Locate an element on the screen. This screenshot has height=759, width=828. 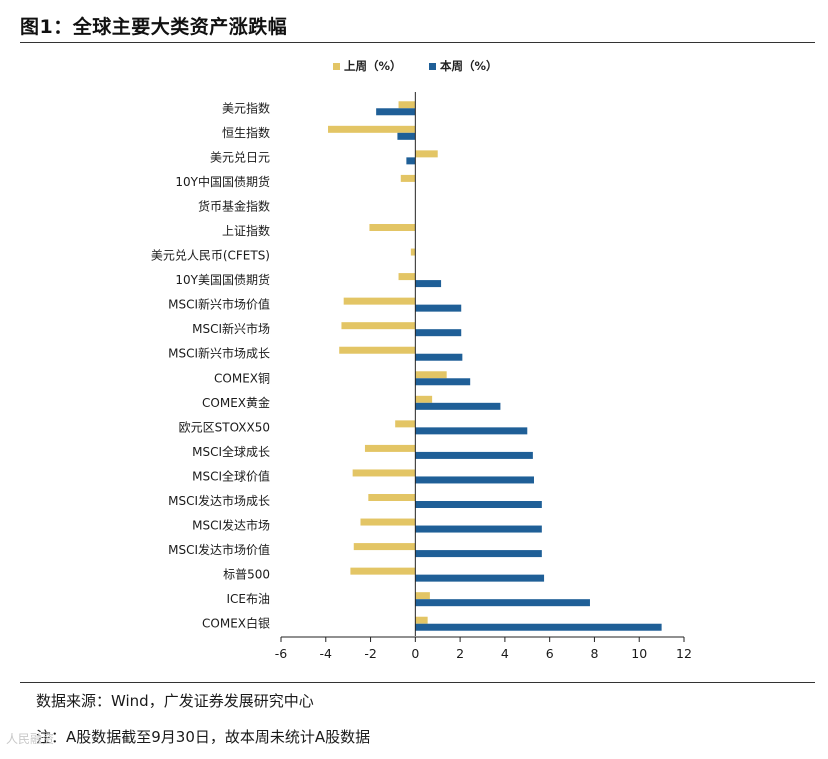
category-label: MSCI发达市场 is located at coordinates (231, 525).